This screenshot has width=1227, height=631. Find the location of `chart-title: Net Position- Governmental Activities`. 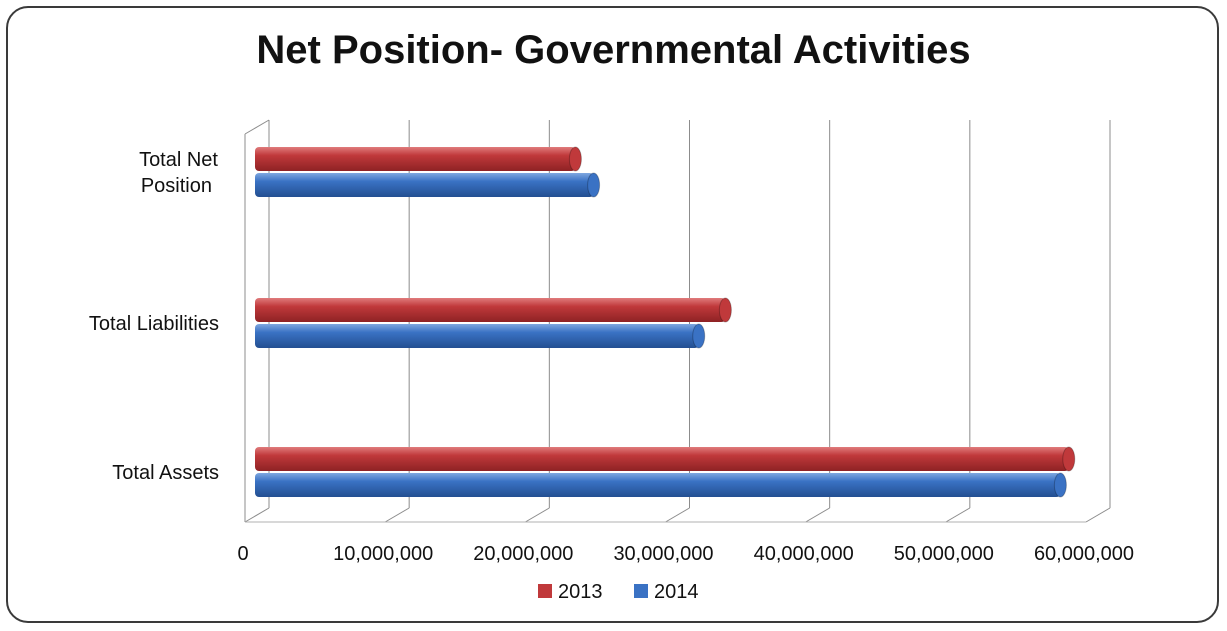

chart-title: Net Position- Governmental Activities is located at coordinates (613, 50).